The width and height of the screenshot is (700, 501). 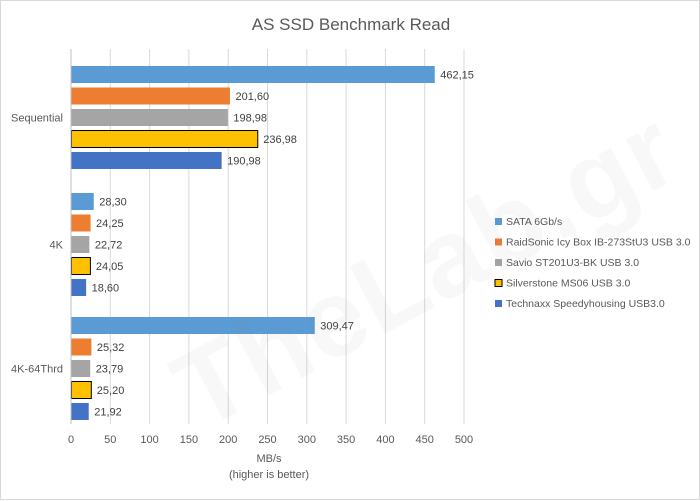 I want to click on data-label: 309,47, so click(x=337, y=327).